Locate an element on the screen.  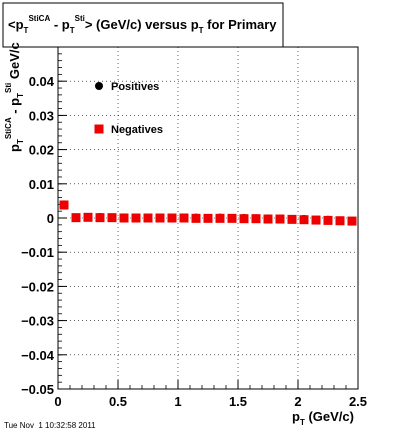
x-tick-label: 2.5 is located at coordinates (358, 401).